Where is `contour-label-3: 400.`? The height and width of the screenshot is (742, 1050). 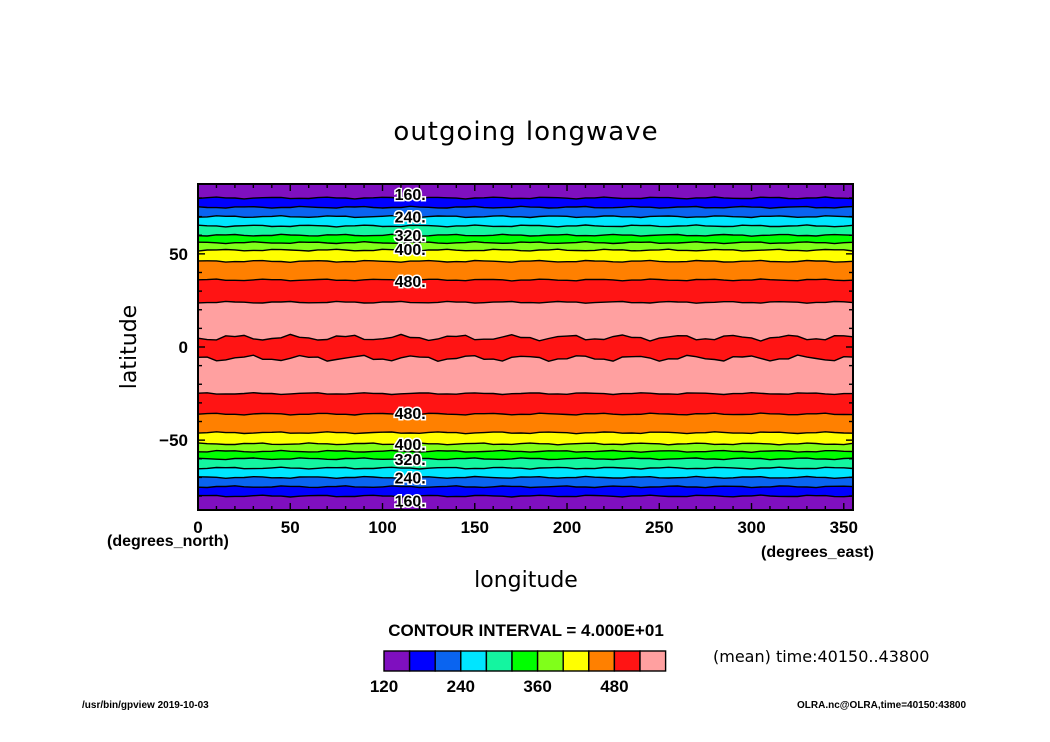 contour-label-3: 400. is located at coordinates (410, 250).